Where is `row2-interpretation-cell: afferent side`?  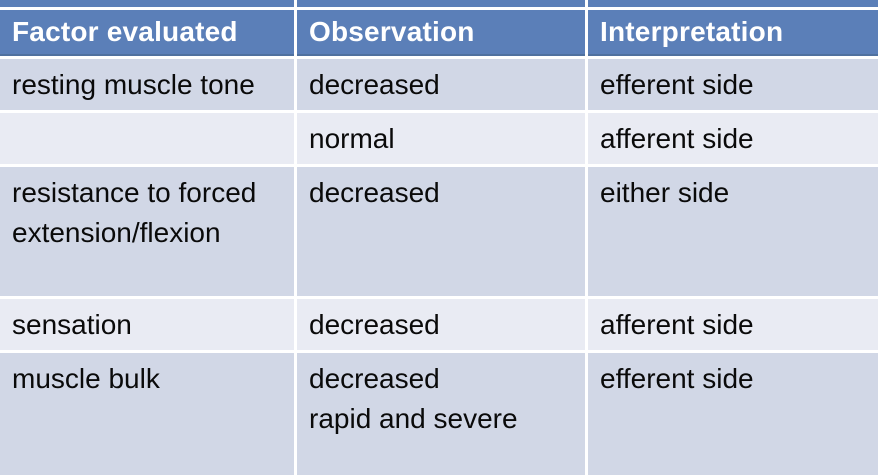 row2-interpretation-cell: afferent side is located at coordinates (733, 138).